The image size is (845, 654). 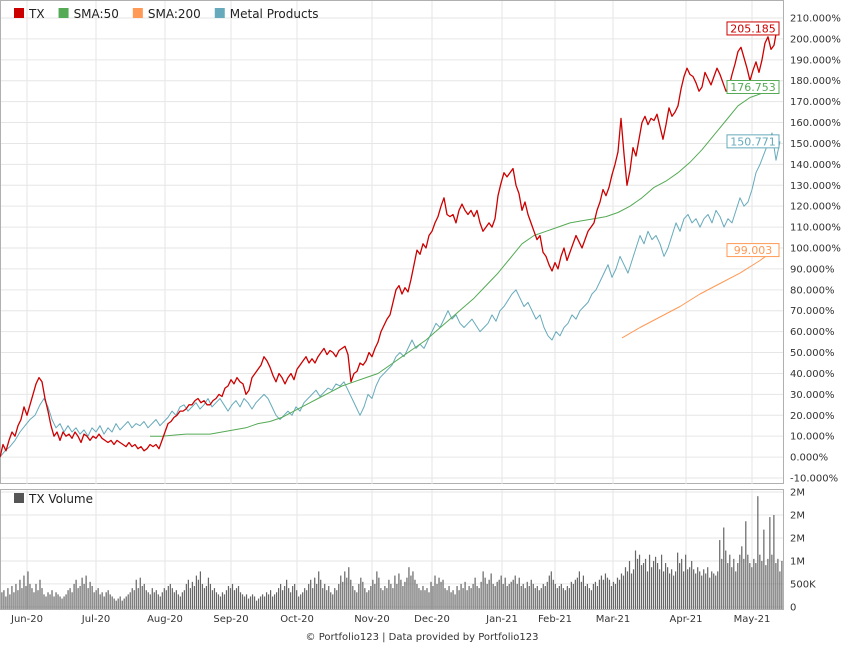 What do you see at coordinates (752, 619) in the screenshot?
I see `x-tick-label: May-21` at bounding box center [752, 619].